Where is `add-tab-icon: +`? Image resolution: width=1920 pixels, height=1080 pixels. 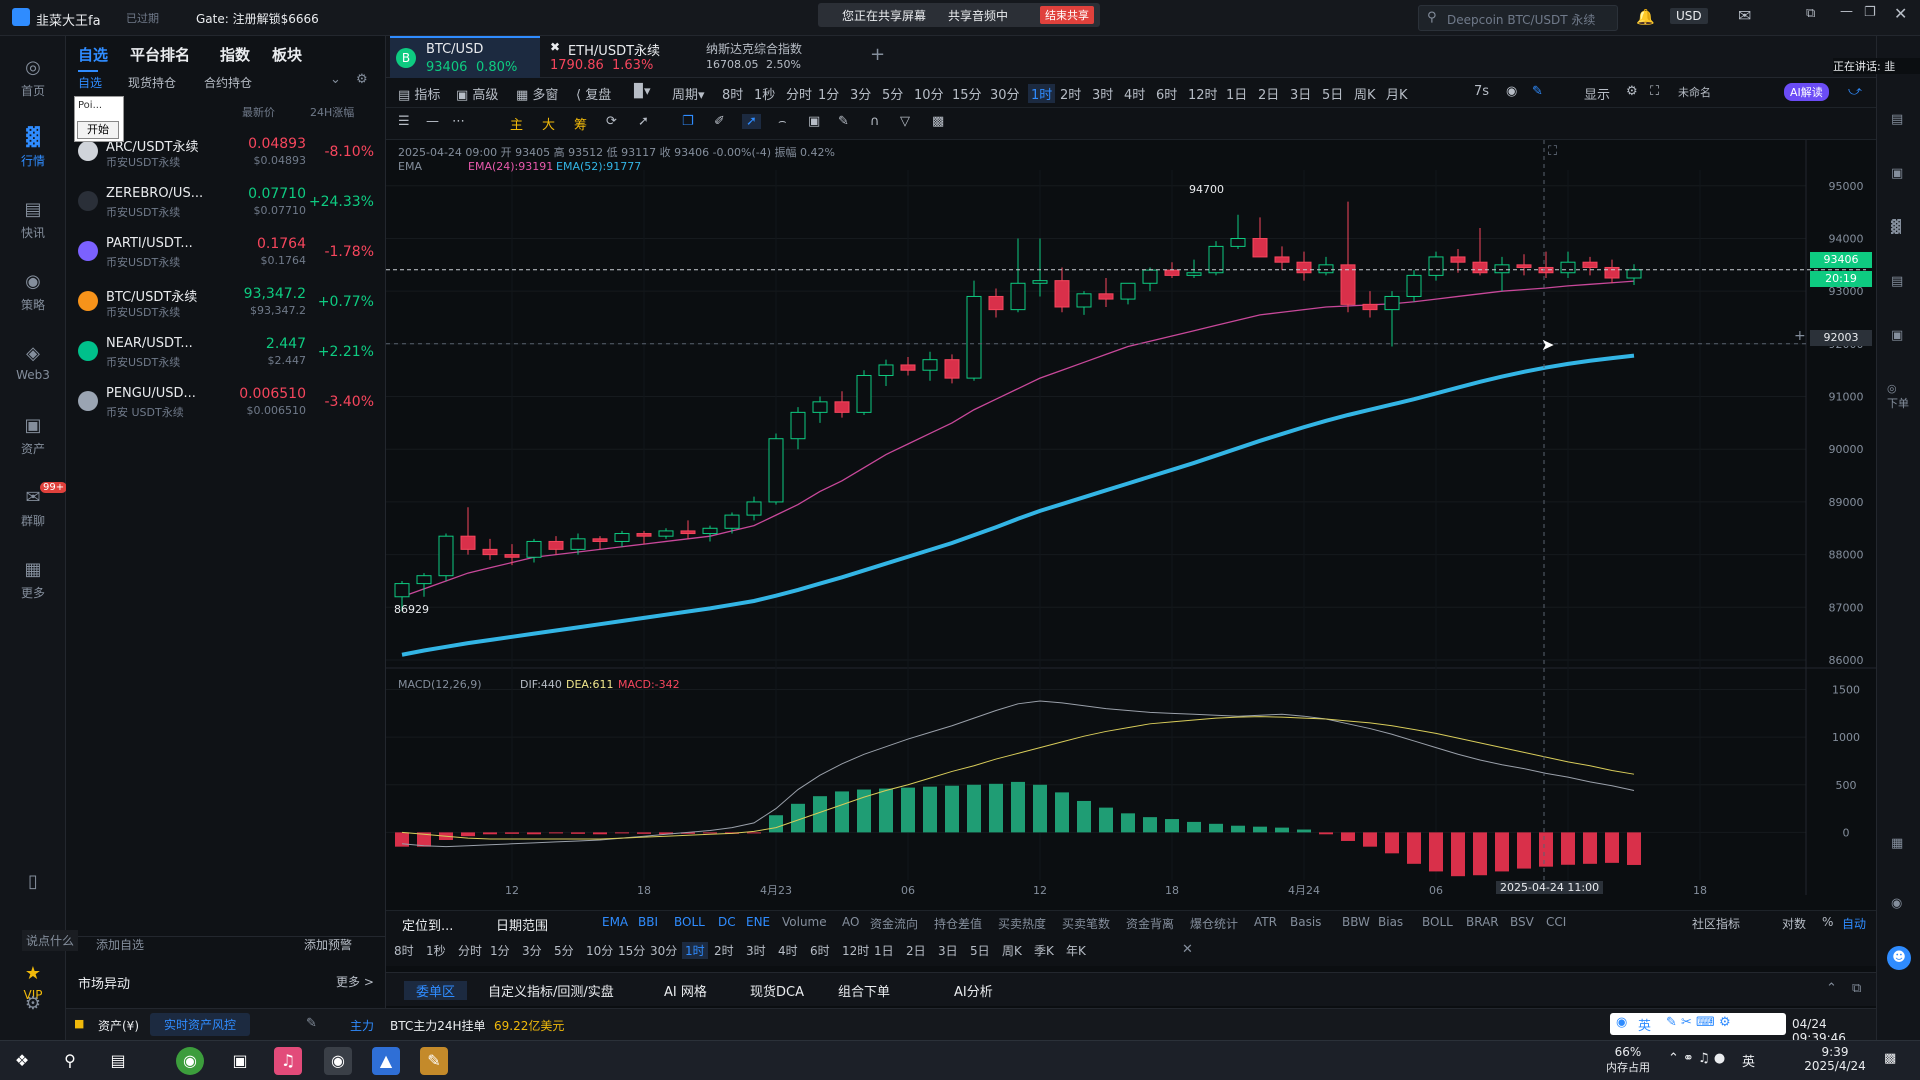 add-tab-icon: + is located at coordinates (878, 54).